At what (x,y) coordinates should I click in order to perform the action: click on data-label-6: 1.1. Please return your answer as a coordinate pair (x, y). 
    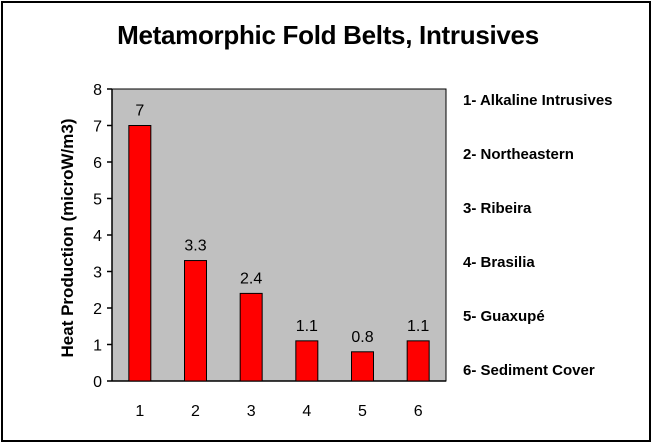
    Looking at the image, I should click on (418, 326).